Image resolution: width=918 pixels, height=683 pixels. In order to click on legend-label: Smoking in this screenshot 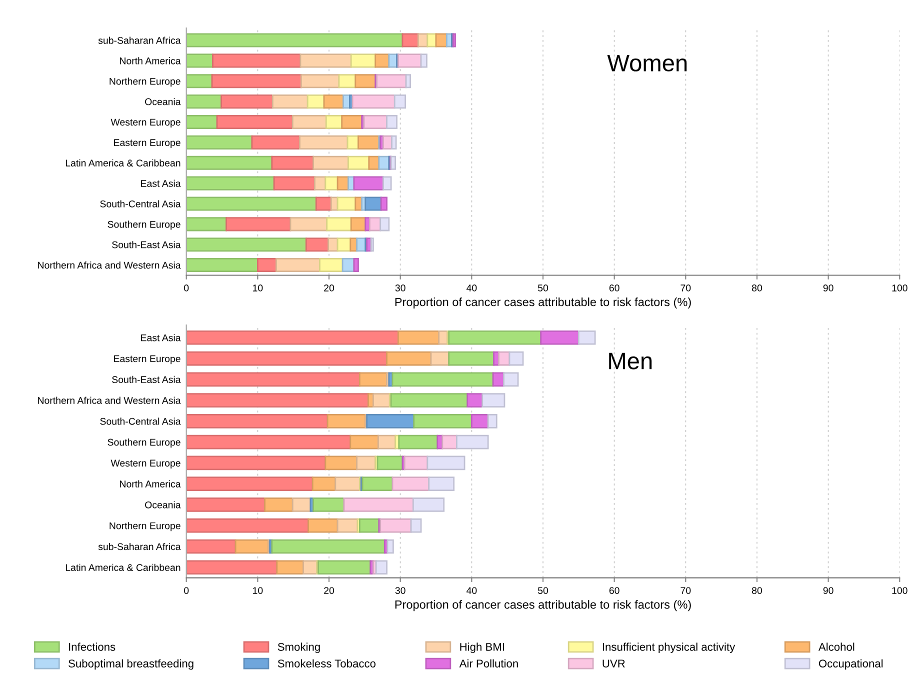, I will do `click(299, 648)`.